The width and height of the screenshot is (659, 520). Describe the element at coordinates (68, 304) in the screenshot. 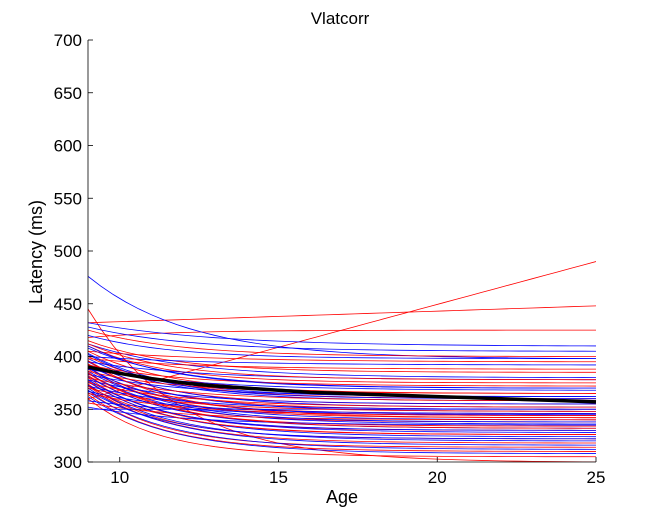

I see `y-tick-label: 450` at that location.